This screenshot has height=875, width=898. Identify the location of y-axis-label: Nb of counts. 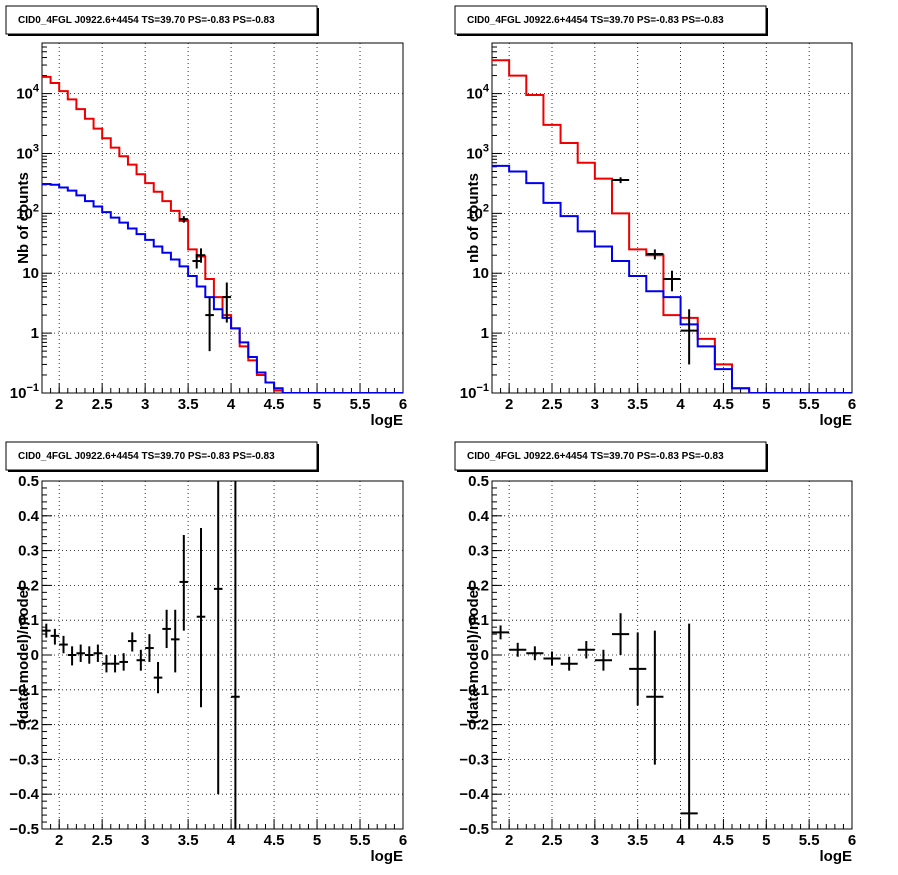
(23, 218).